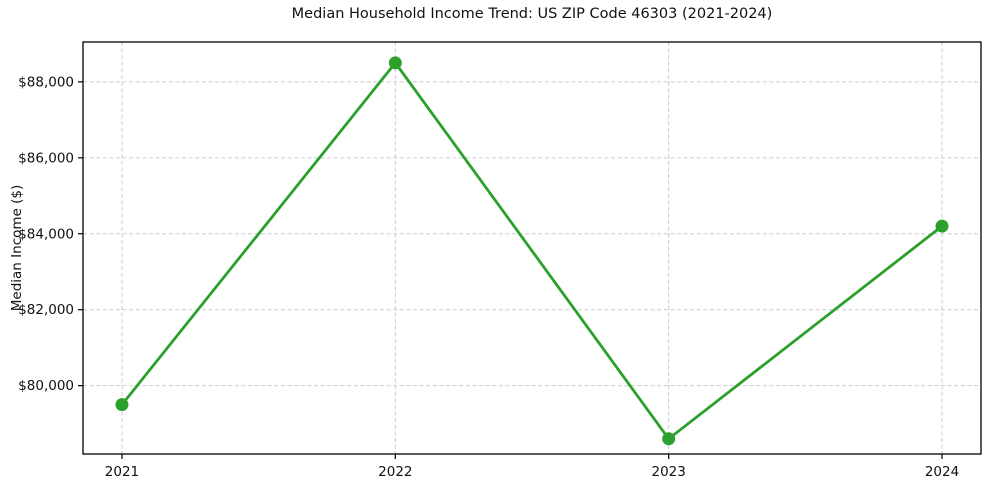  I want to click on x-tick-label: 2022, so click(395, 472).